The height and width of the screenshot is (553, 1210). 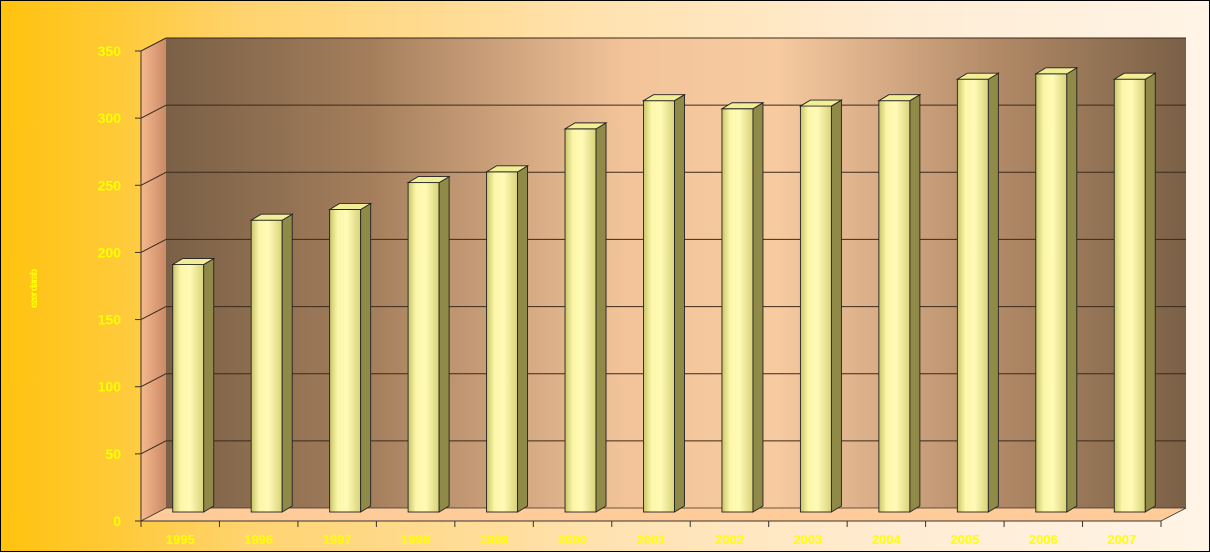 What do you see at coordinates (1121, 539) in the screenshot?
I see `x-tick-label: 2007` at bounding box center [1121, 539].